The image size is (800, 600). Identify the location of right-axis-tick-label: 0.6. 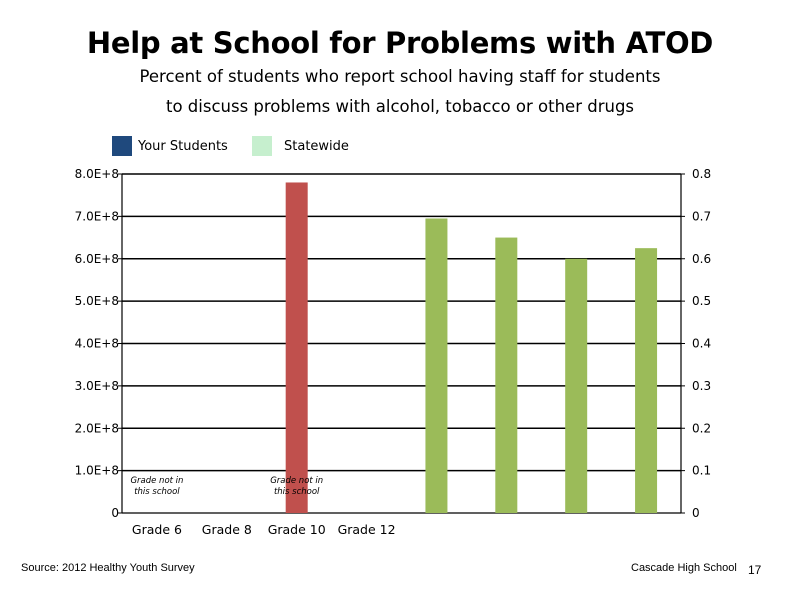
(701, 259).